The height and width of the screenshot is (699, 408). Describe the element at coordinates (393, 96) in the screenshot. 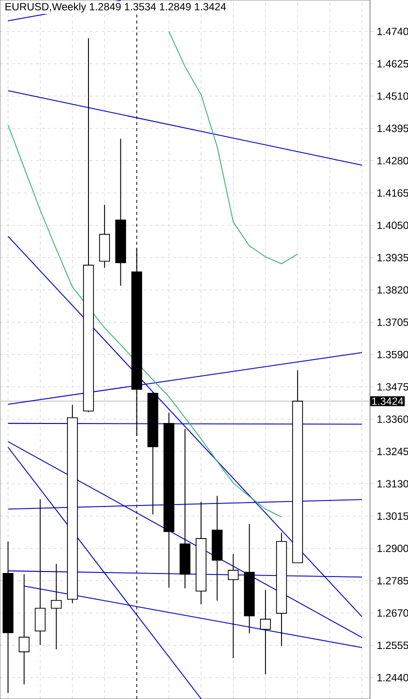

I see `y-tick-label: 1.4510` at that location.